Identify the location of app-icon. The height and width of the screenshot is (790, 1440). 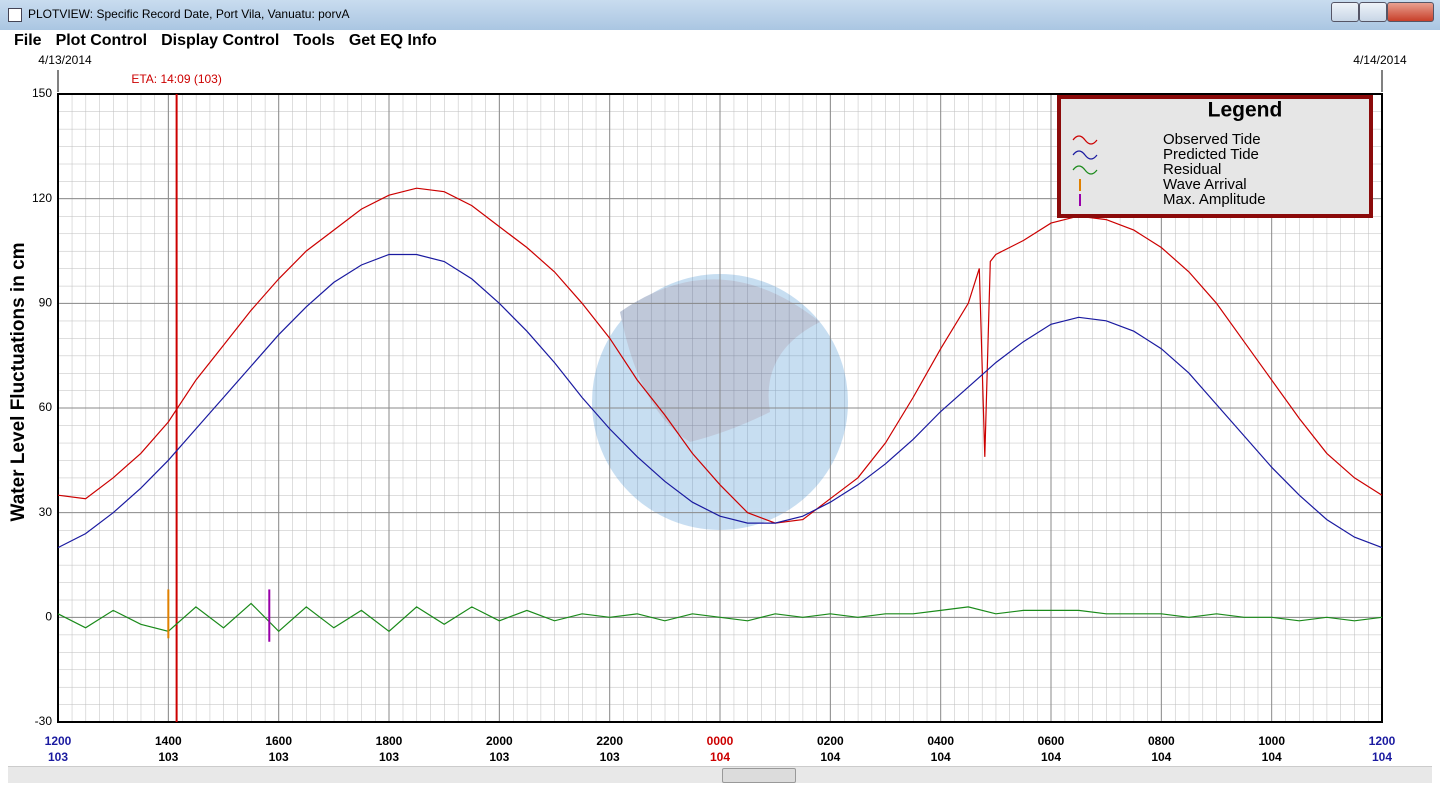
(15, 15).